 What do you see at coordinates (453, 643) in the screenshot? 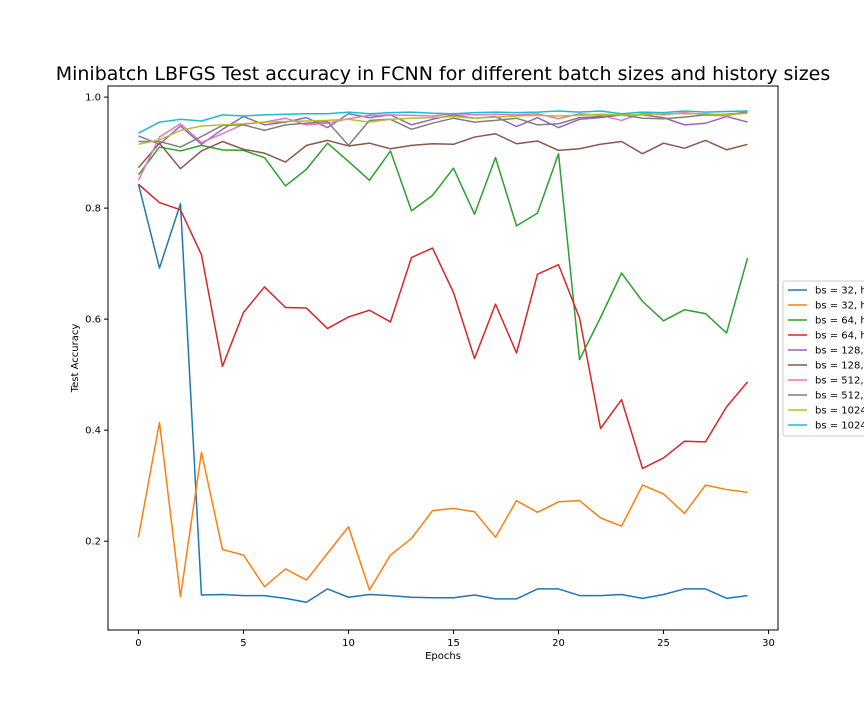
I see `x-tick-label: 15` at bounding box center [453, 643].